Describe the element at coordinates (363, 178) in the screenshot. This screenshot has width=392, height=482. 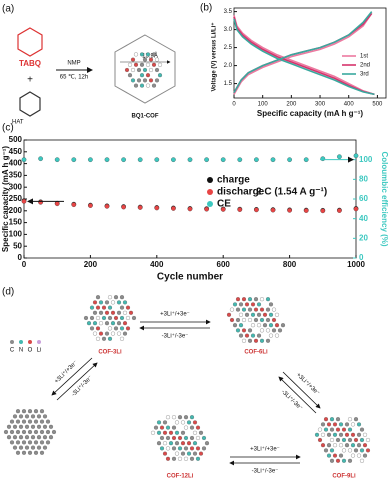
I see `y2-tick-label: 80` at that location.